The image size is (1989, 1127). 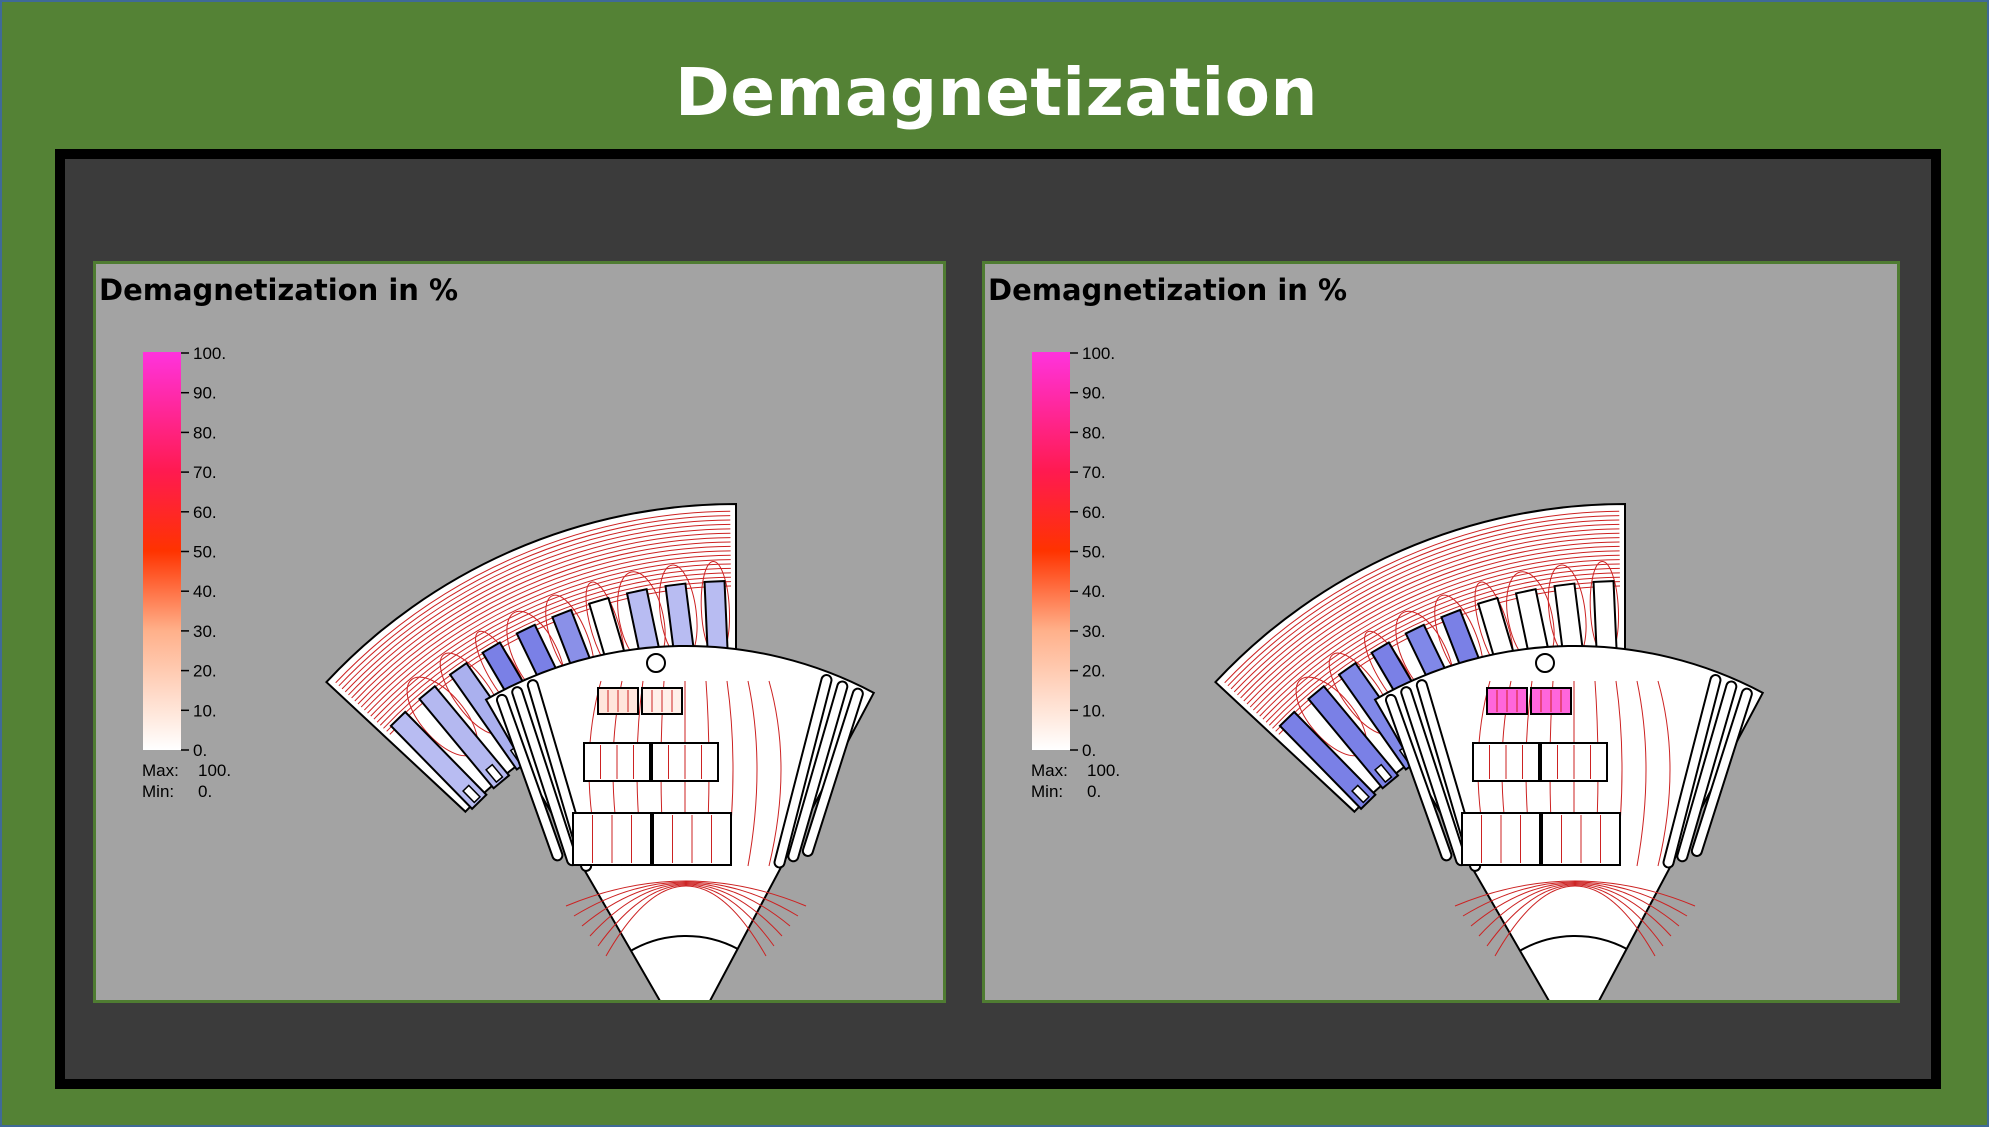 What do you see at coordinates (1098, 353) in the screenshot?
I see `legend-tick-label: 100.` at bounding box center [1098, 353].